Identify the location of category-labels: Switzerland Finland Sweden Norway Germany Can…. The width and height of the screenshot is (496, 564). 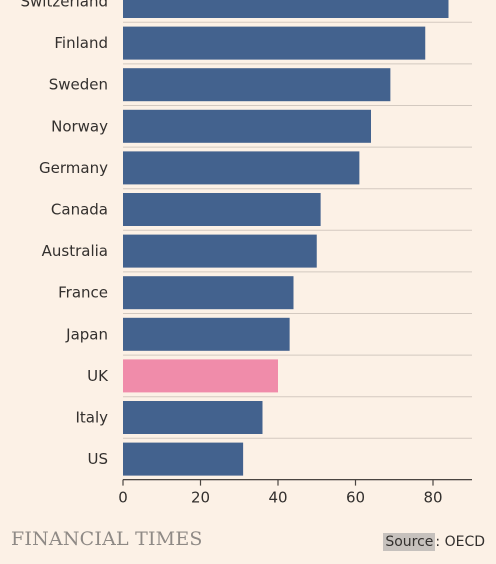
(65, 234).